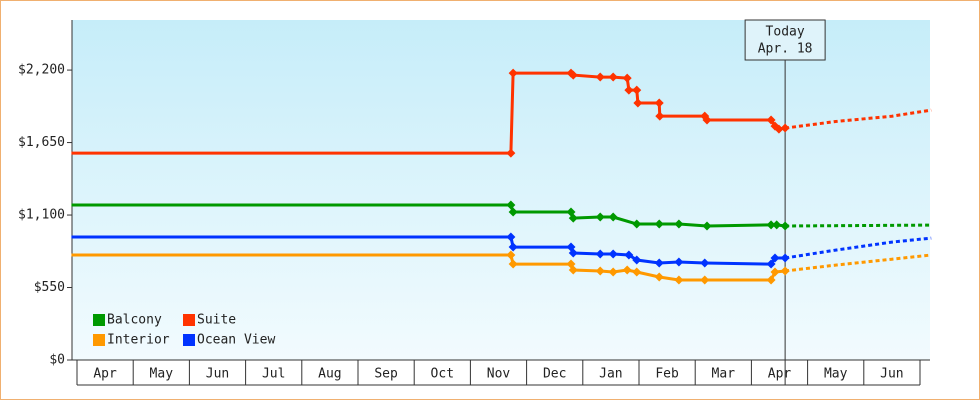 Image resolution: width=980 pixels, height=400 pixels. Describe the element at coordinates (724, 374) in the screenshot. I see `x-tick-label: Mar` at that location.